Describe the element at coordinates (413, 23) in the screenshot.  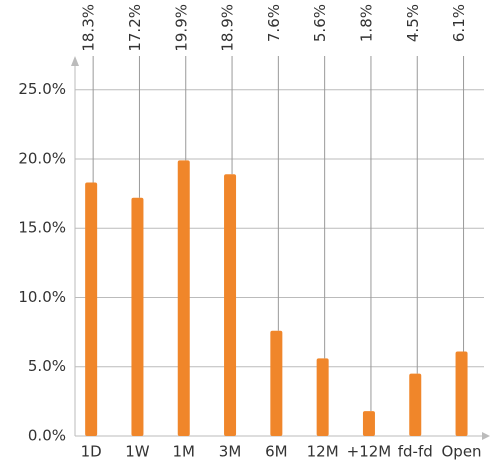
I see `value-label: 4.5%` at that location.